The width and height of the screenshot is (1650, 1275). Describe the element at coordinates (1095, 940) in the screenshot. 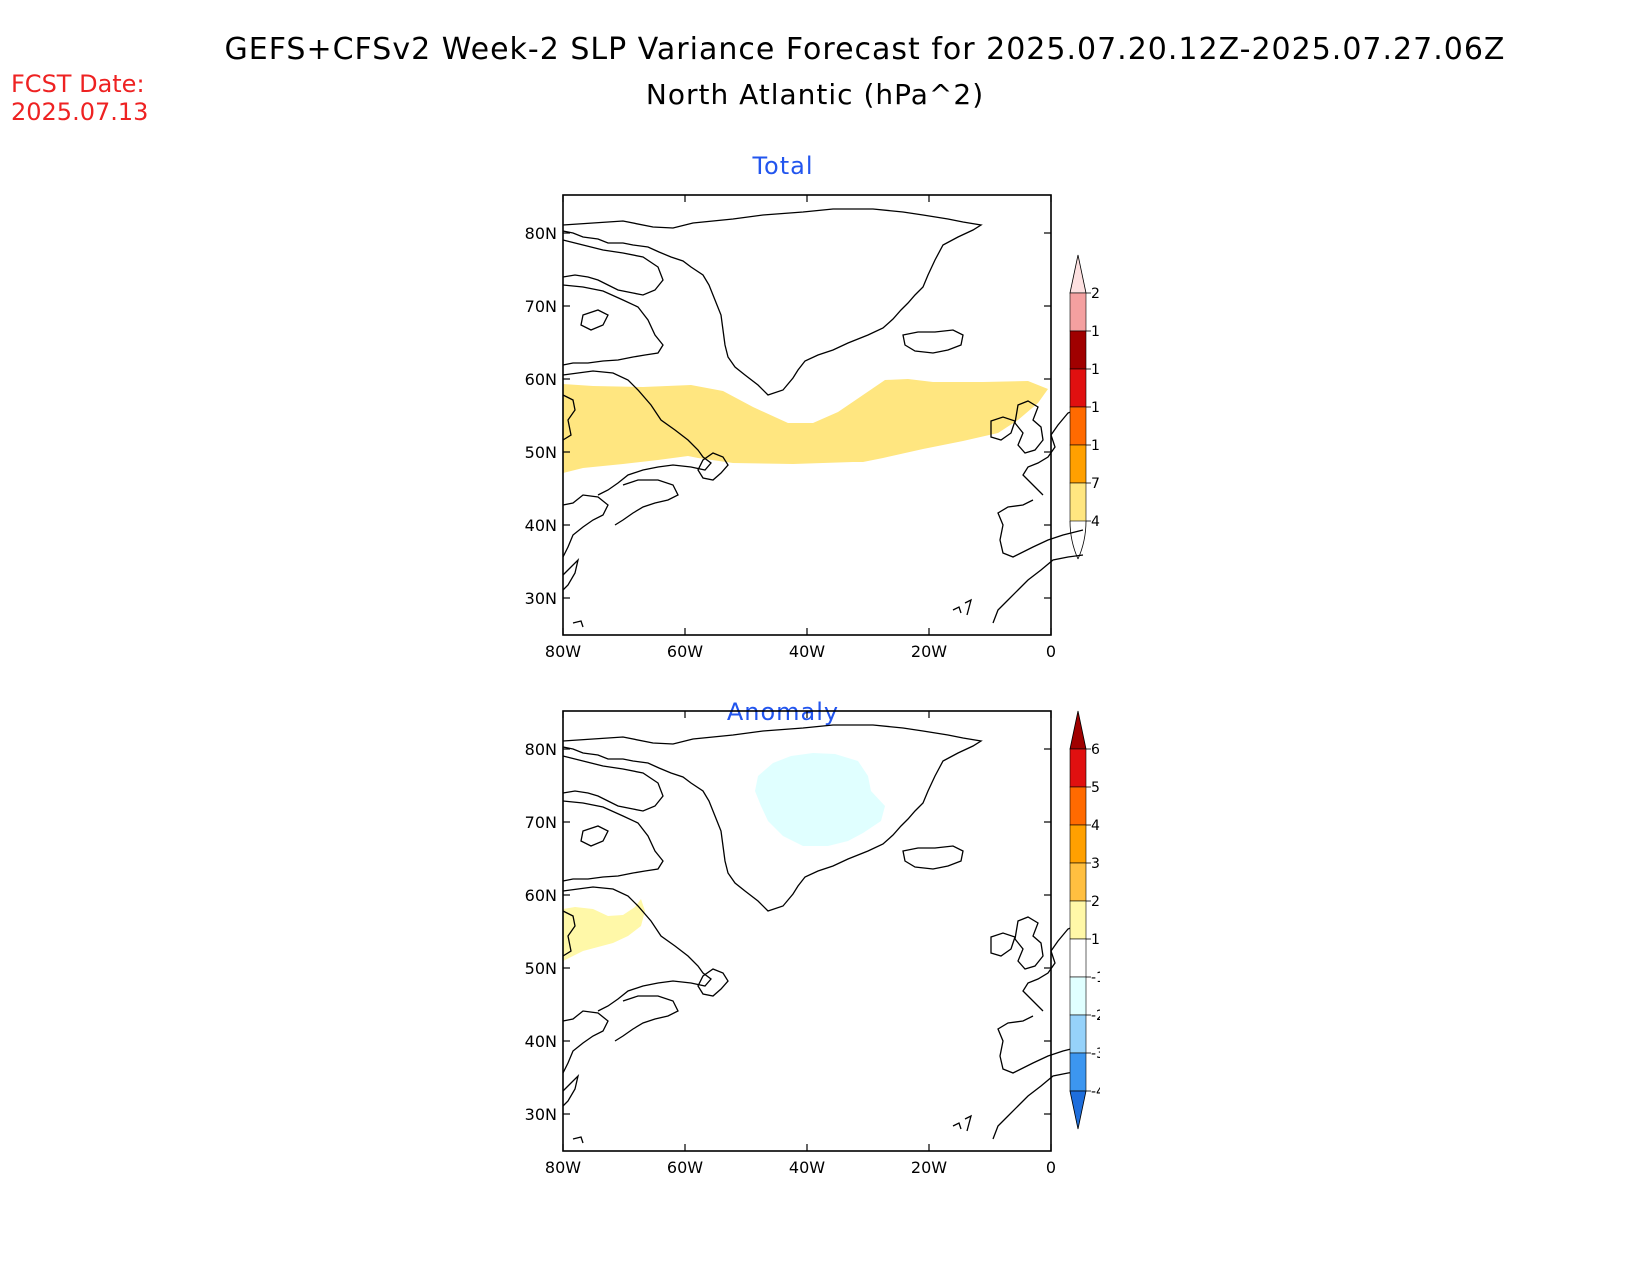

I see `colorbar-anomaly-label: 10` at that location.